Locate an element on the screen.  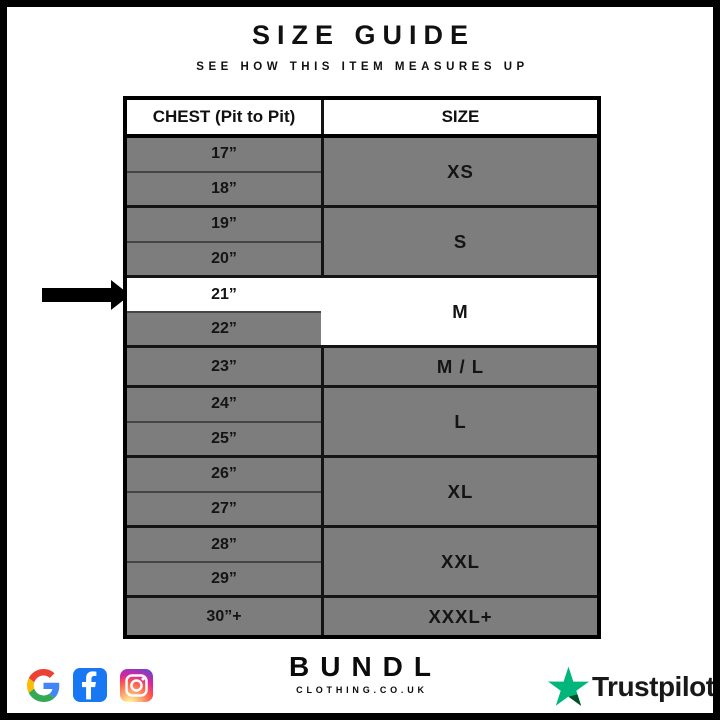
size-cell: XS is located at coordinates (460, 171).